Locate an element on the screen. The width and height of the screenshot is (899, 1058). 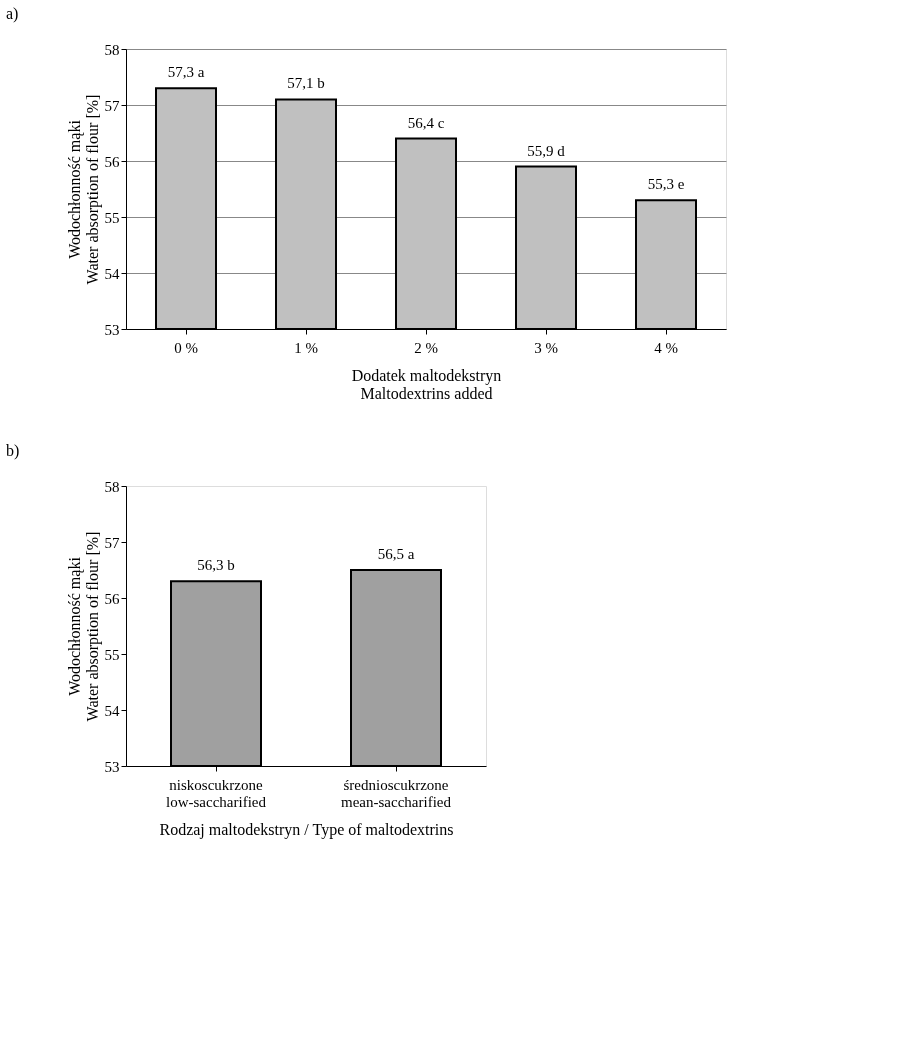
data-label: 56,5 a is located at coordinates (396, 554).